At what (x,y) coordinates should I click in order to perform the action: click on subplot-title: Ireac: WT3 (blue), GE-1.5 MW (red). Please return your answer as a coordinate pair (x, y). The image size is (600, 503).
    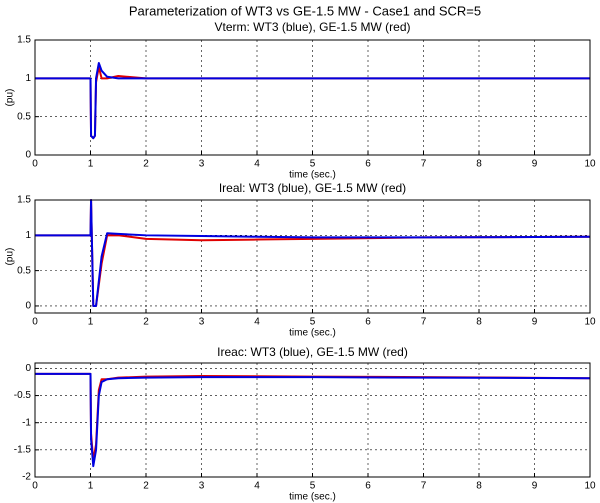
    Looking at the image, I should click on (312, 352).